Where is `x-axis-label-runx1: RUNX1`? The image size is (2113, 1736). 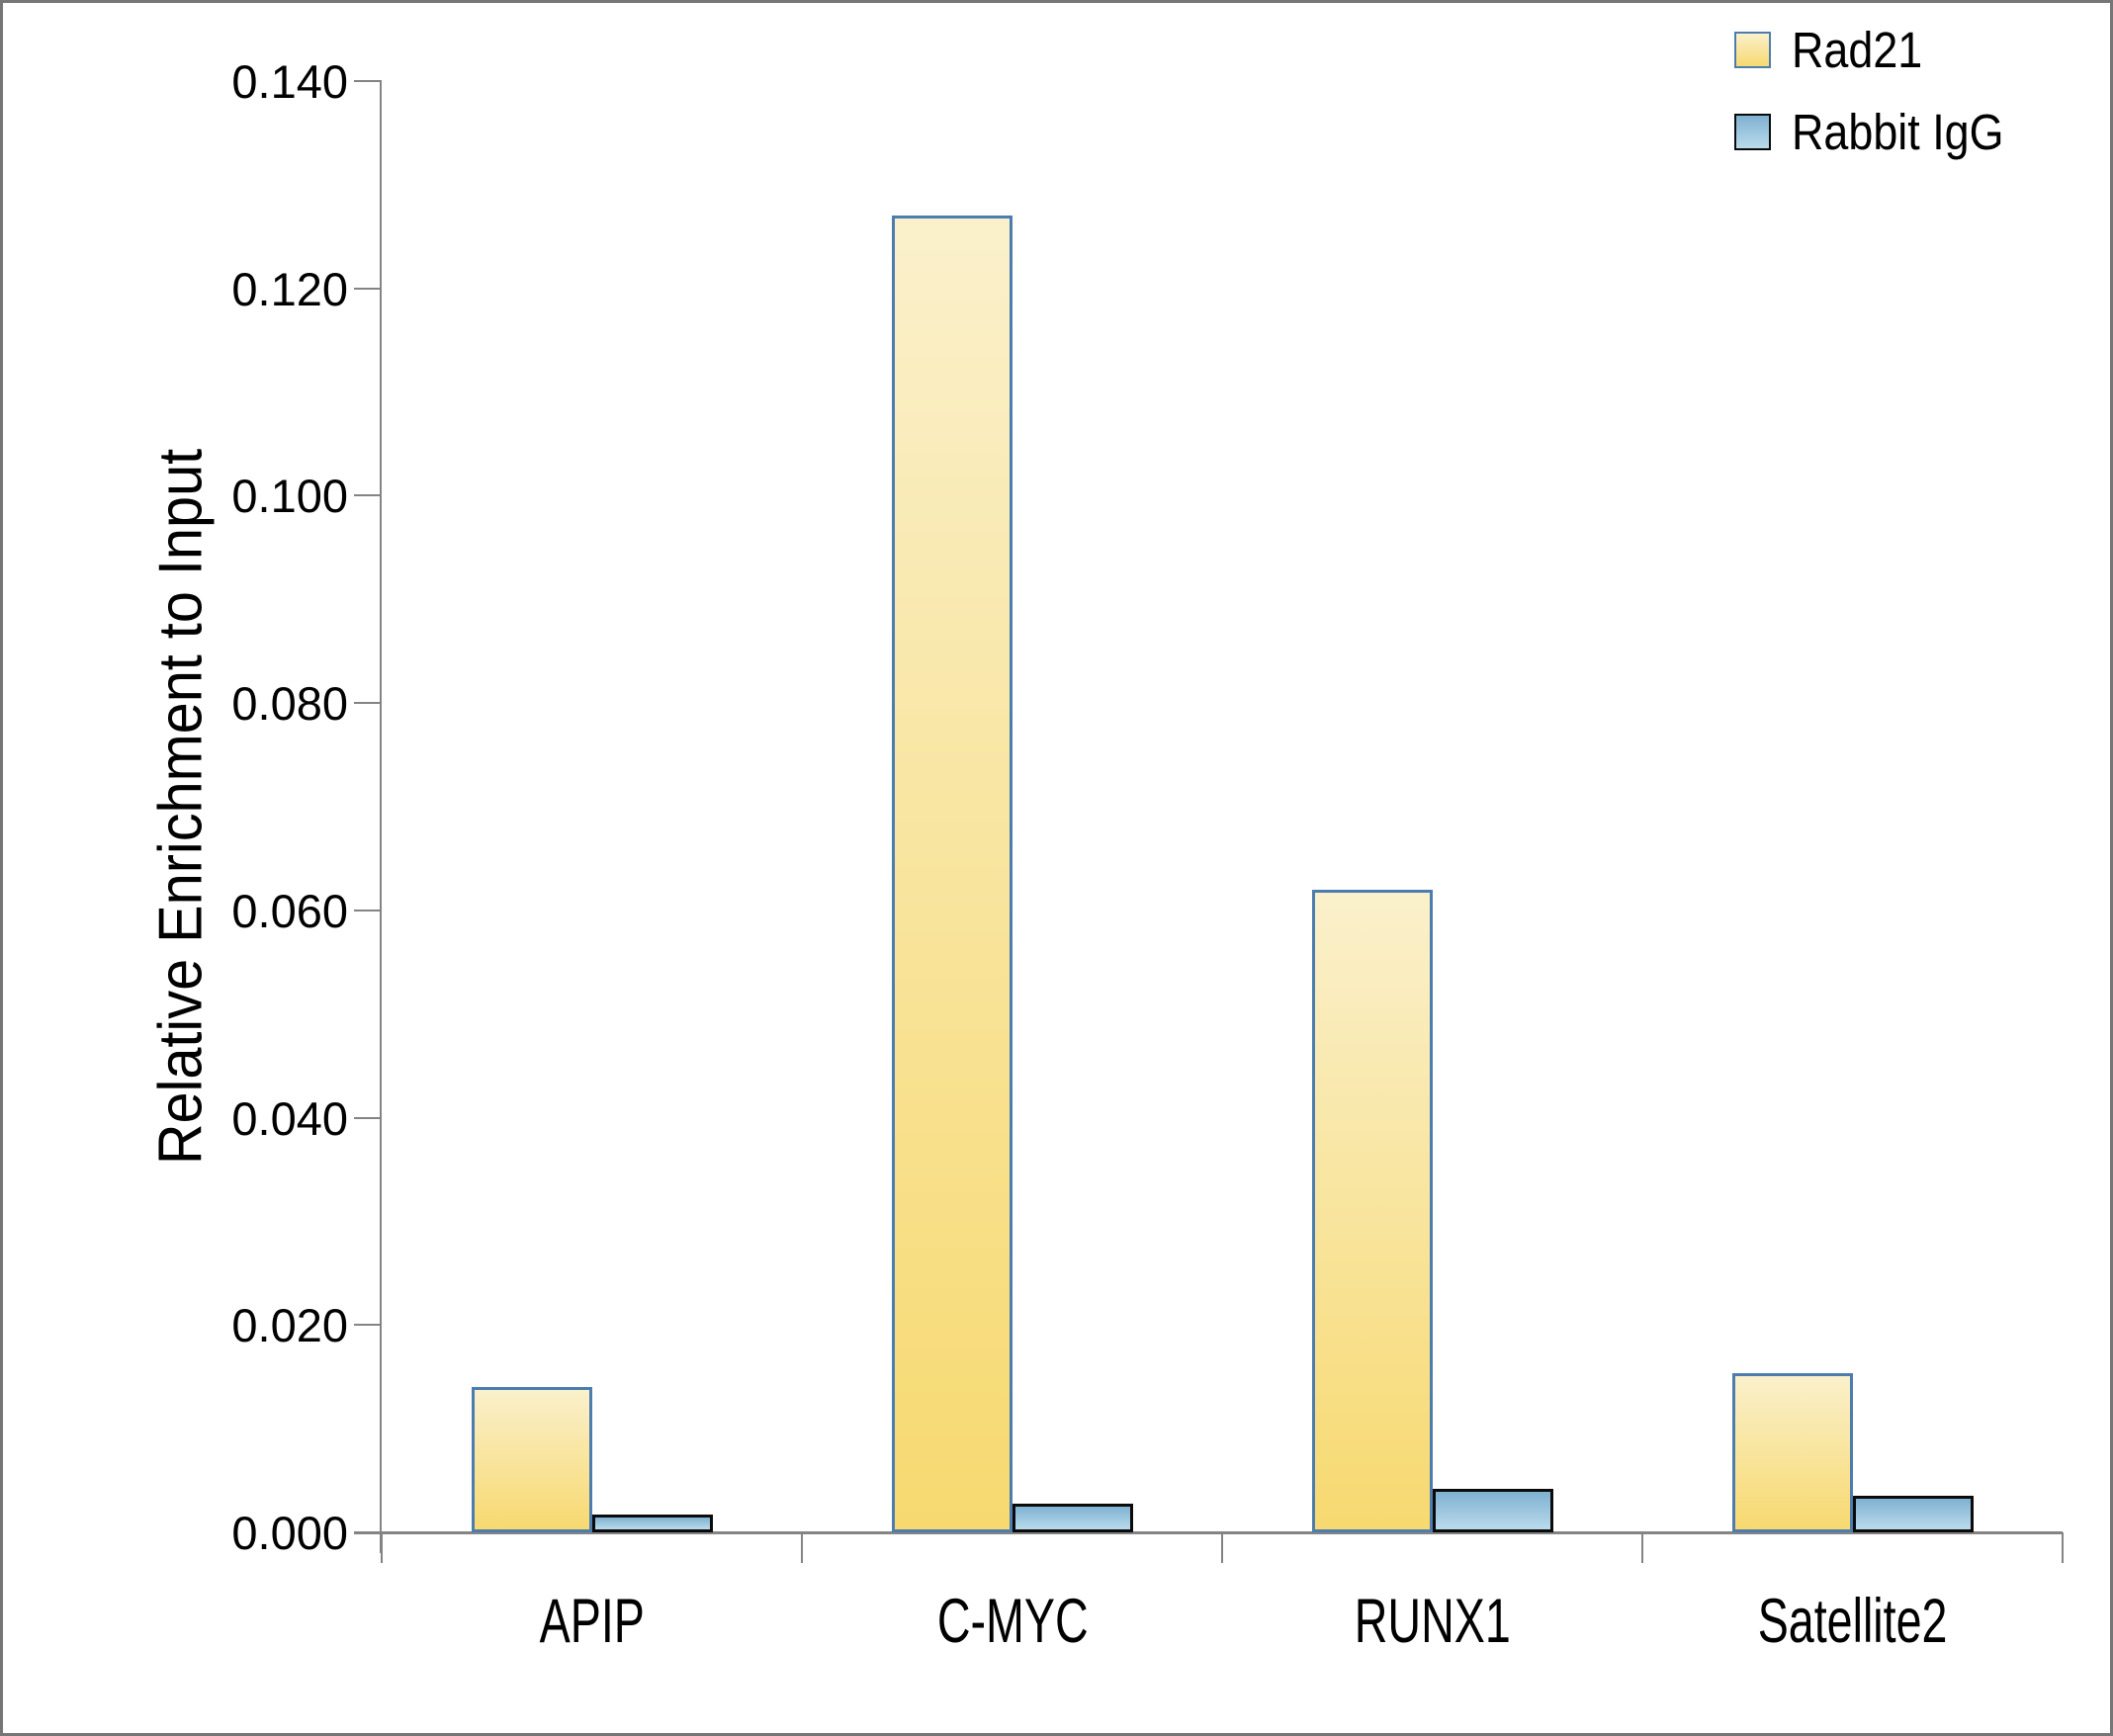 x-axis-label-runx1: RUNX1 is located at coordinates (1432, 1621).